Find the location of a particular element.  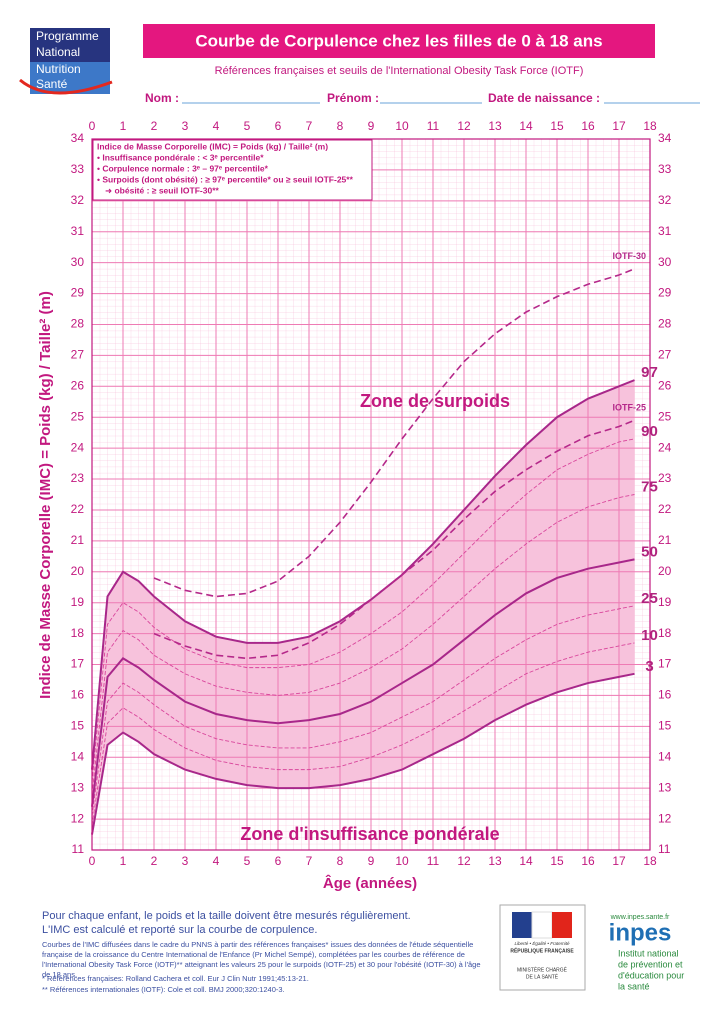

x-tick-label: 1 is located at coordinates (123, 861).